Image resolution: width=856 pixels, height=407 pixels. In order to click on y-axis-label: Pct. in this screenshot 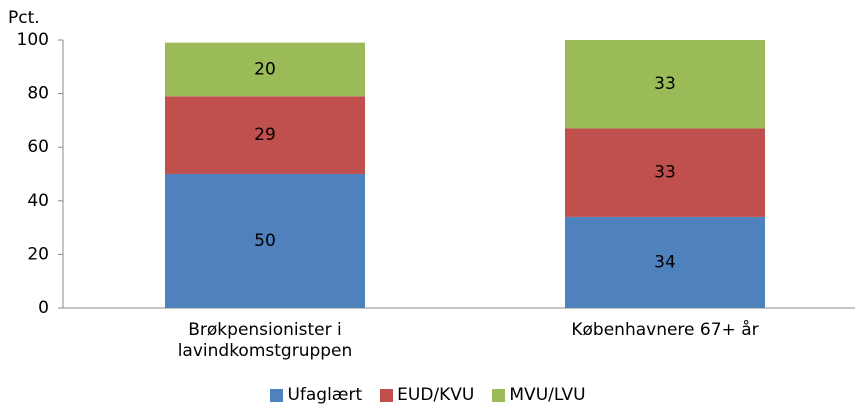, I will do `click(24, 18)`.